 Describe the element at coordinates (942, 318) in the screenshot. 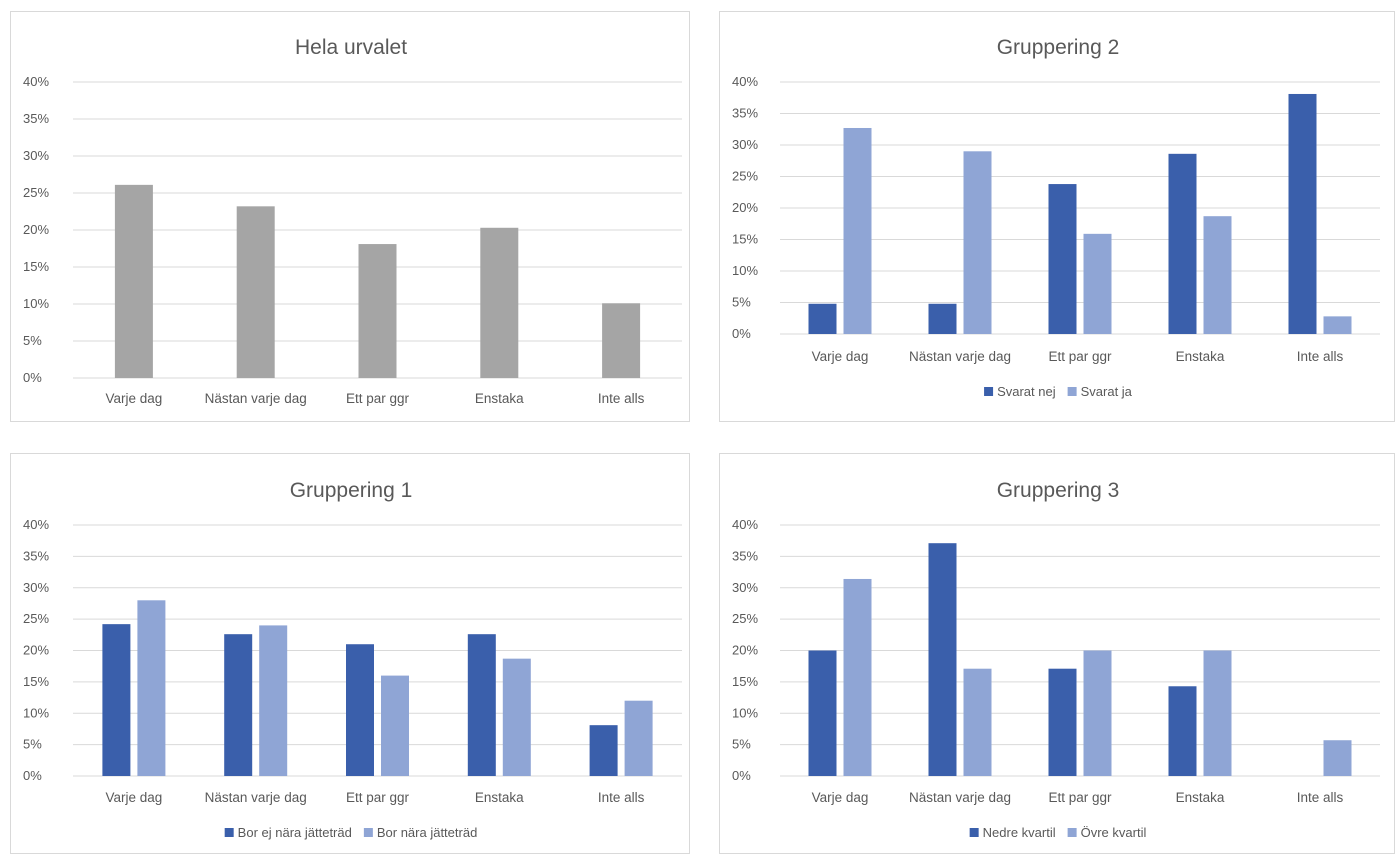

I see `bar-nastan-varje-dag-svarat-nej` at that location.